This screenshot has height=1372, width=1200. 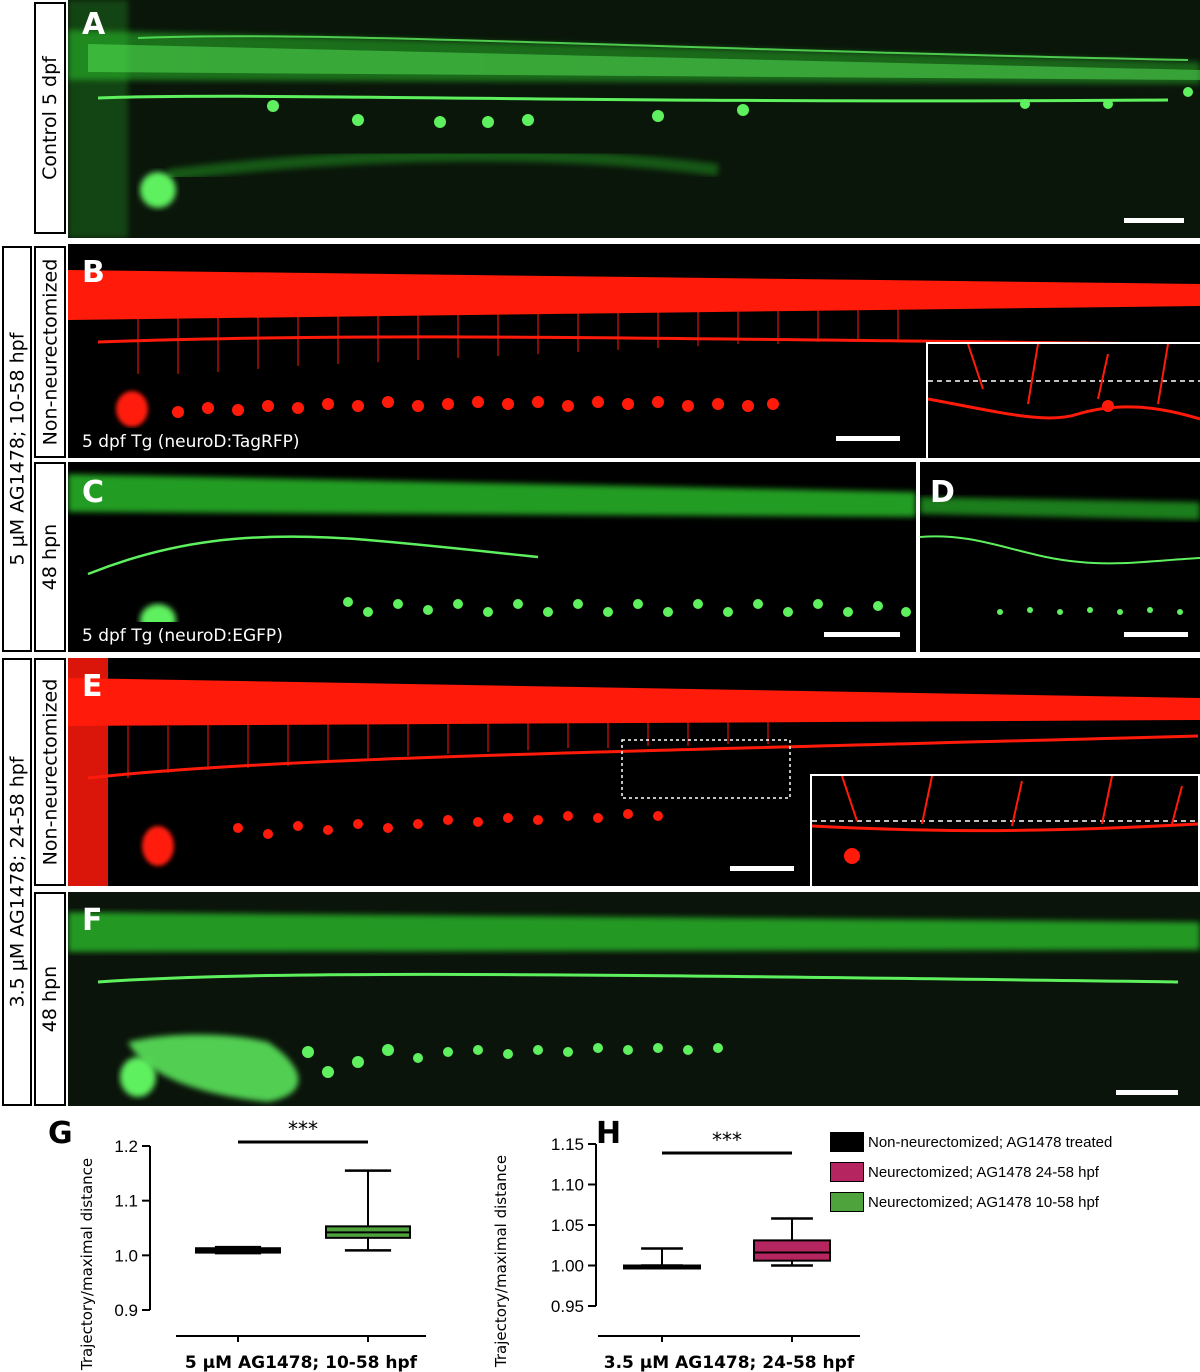 I want to click on row-label-f: 48 hpn, so click(x=50, y=999).